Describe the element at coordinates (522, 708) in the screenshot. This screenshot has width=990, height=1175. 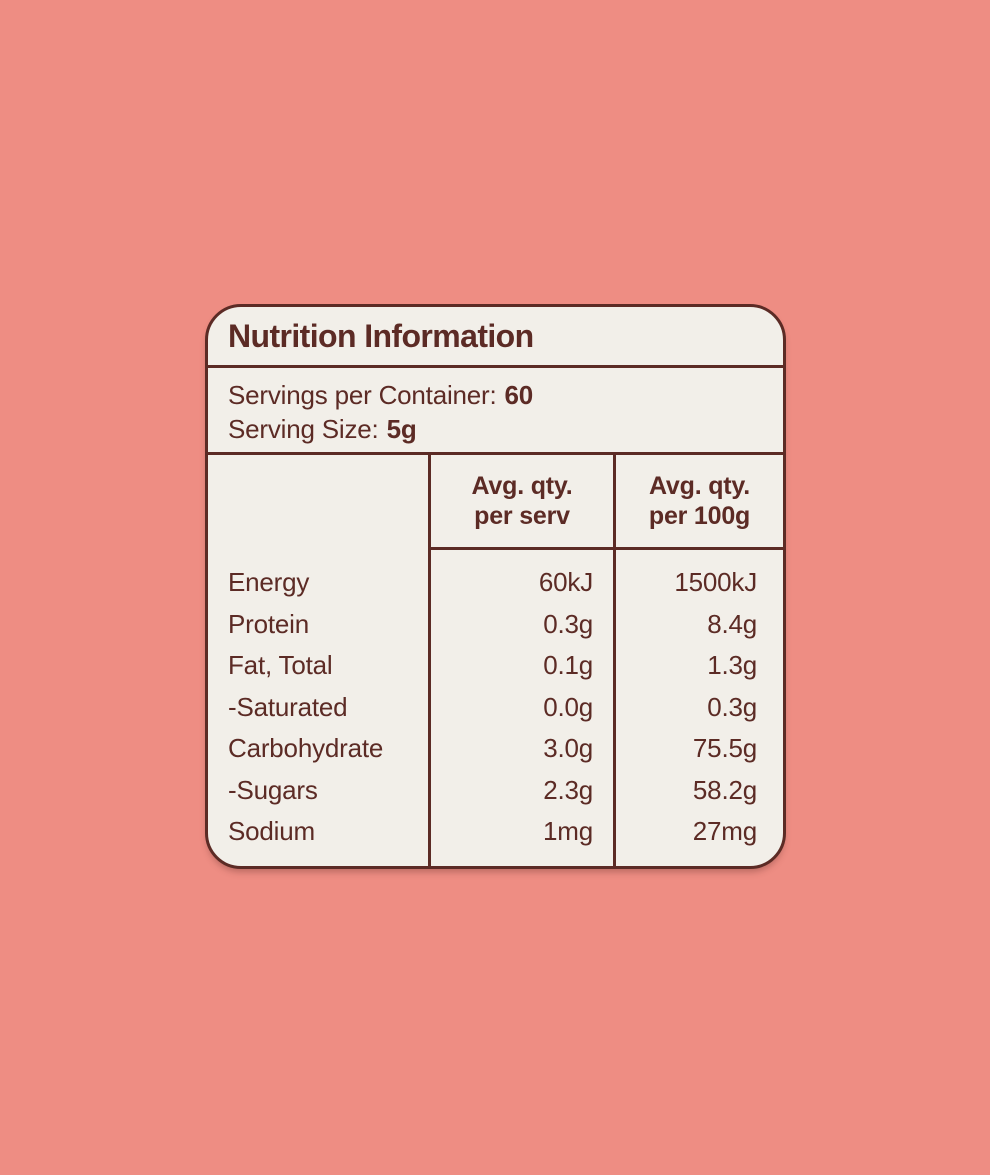
I see `per-serv-values: 60kJ 0.3g 0.1g 0.0g 3.0g 2.3g 1mg` at that location.